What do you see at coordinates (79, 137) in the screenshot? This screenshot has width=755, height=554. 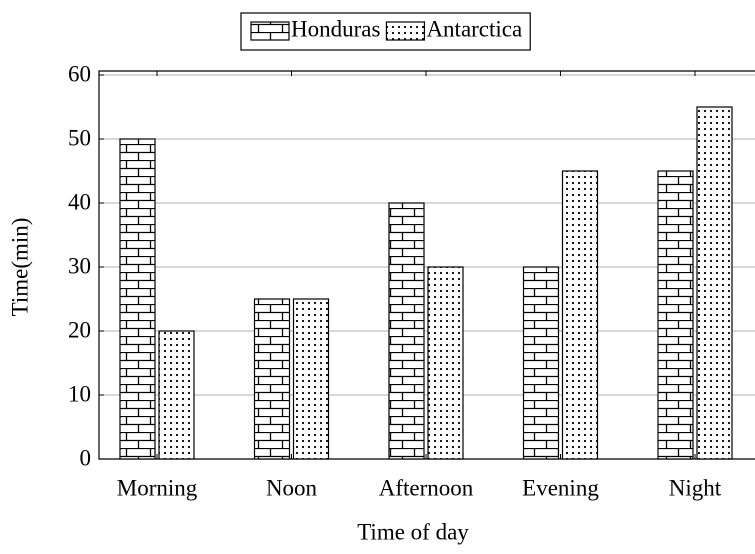 I see `y-tick-label: 50` at bounding box center [79, 137].